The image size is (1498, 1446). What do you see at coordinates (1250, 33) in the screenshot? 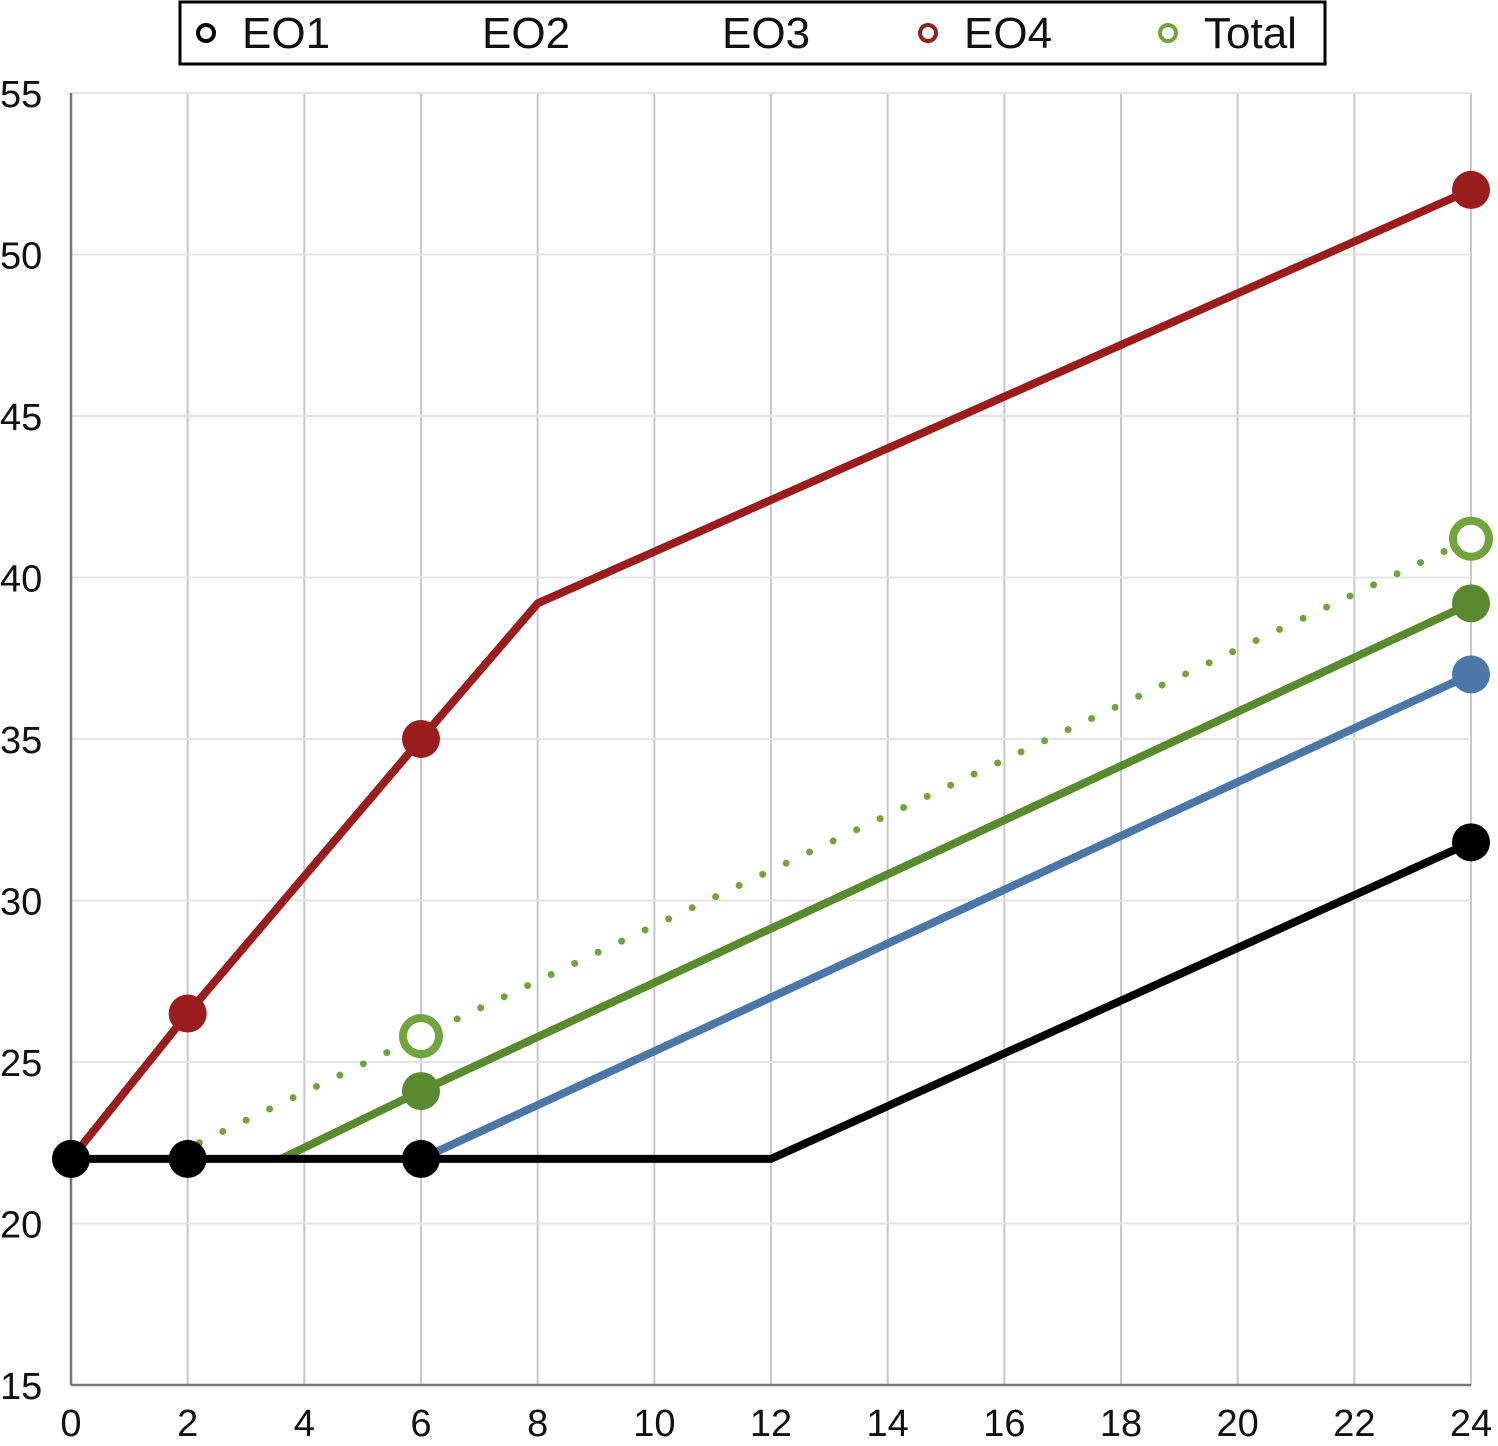
I see `legend-label-4: Total` at bounding box center [1250, 33].